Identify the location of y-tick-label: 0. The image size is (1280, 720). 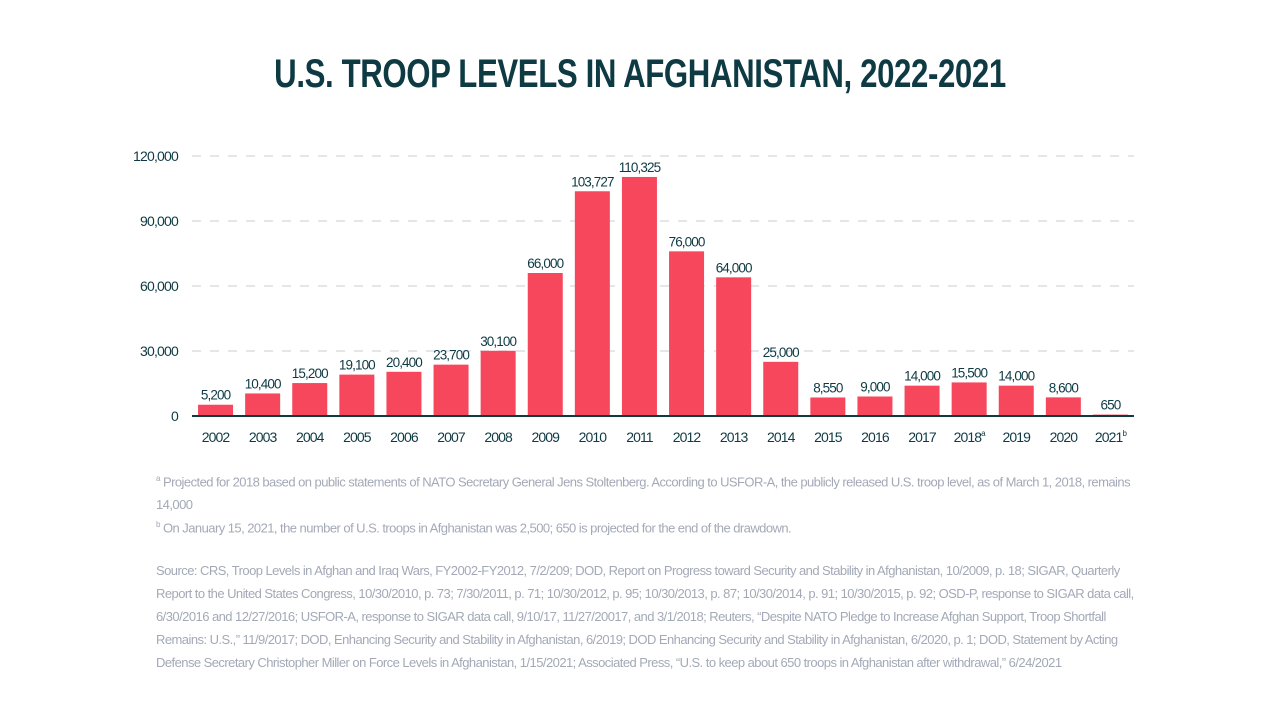
(175, 416).